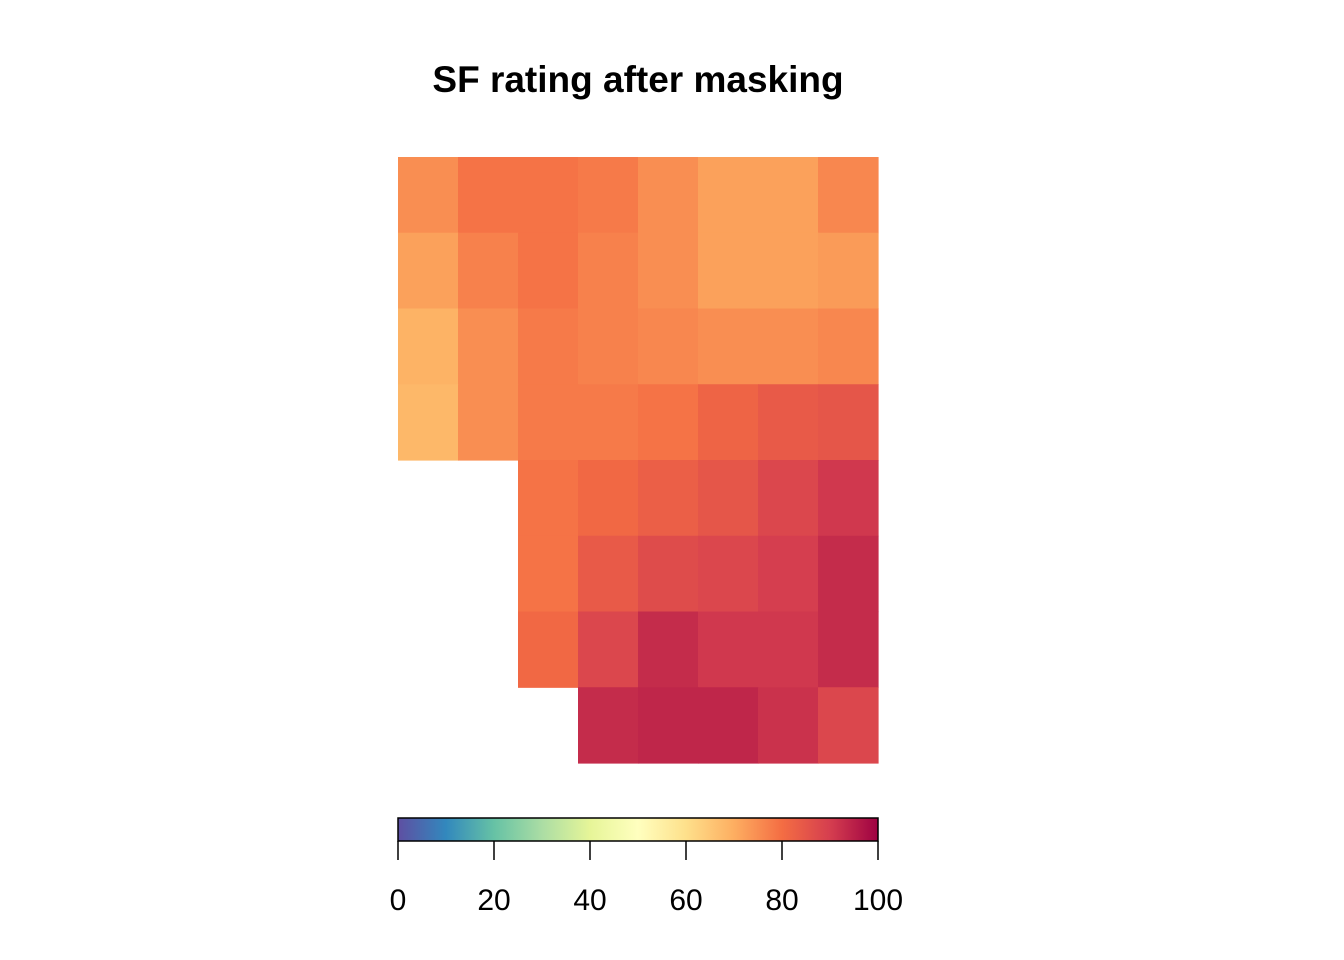 The image size is (1344, 960). What do you see at coordinates (638, 829) in the screenshot?
I see `colorbar-gradient` at bounding box center [638, 829].